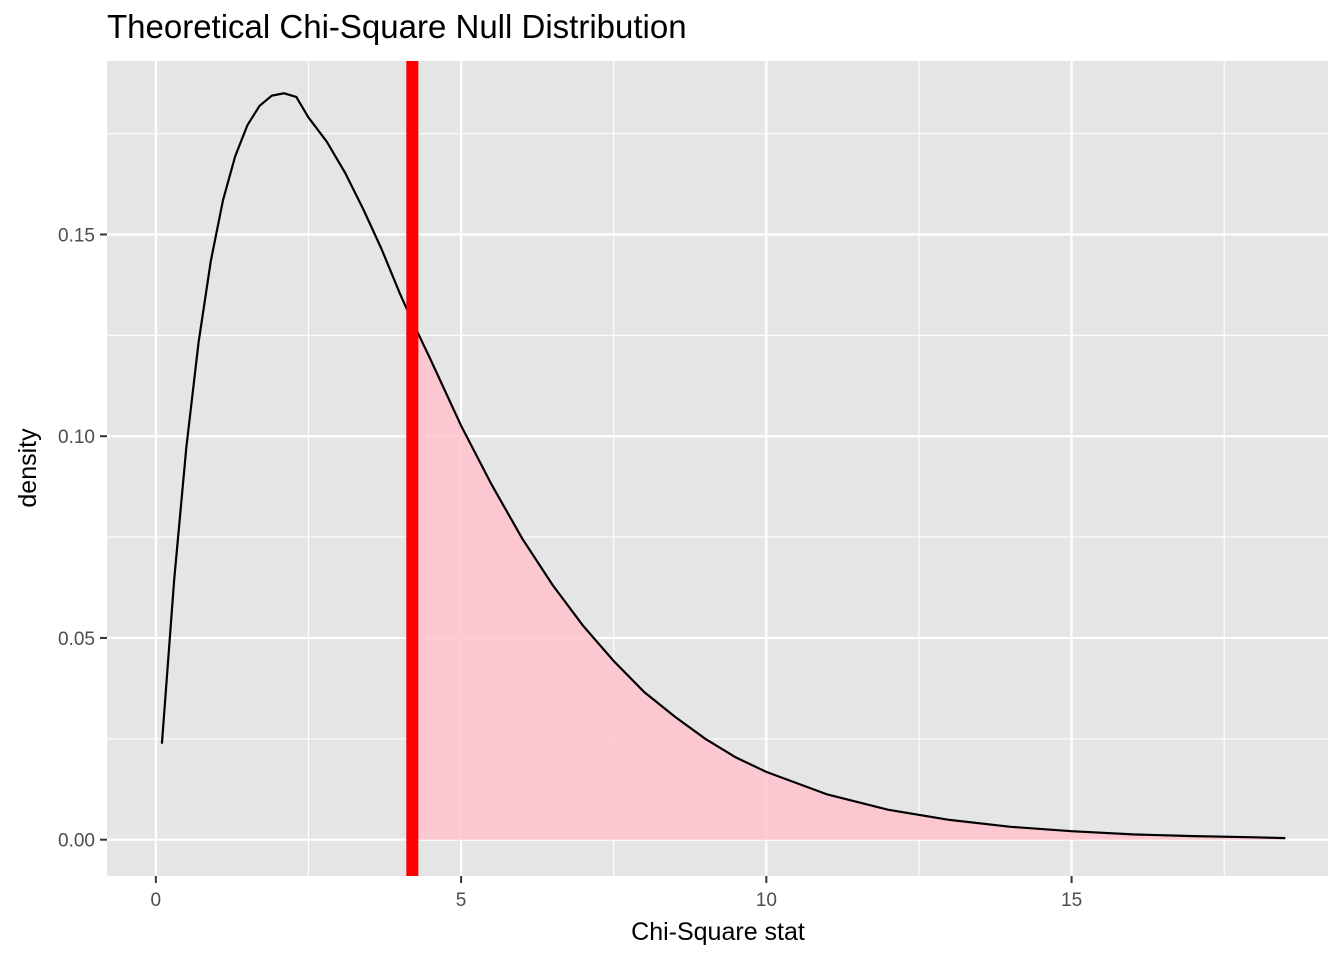  What do you see at coordinates (1071, 900) in the screenshot?
I see `x-tick-label: 15` at bounding box center [1071, 900].